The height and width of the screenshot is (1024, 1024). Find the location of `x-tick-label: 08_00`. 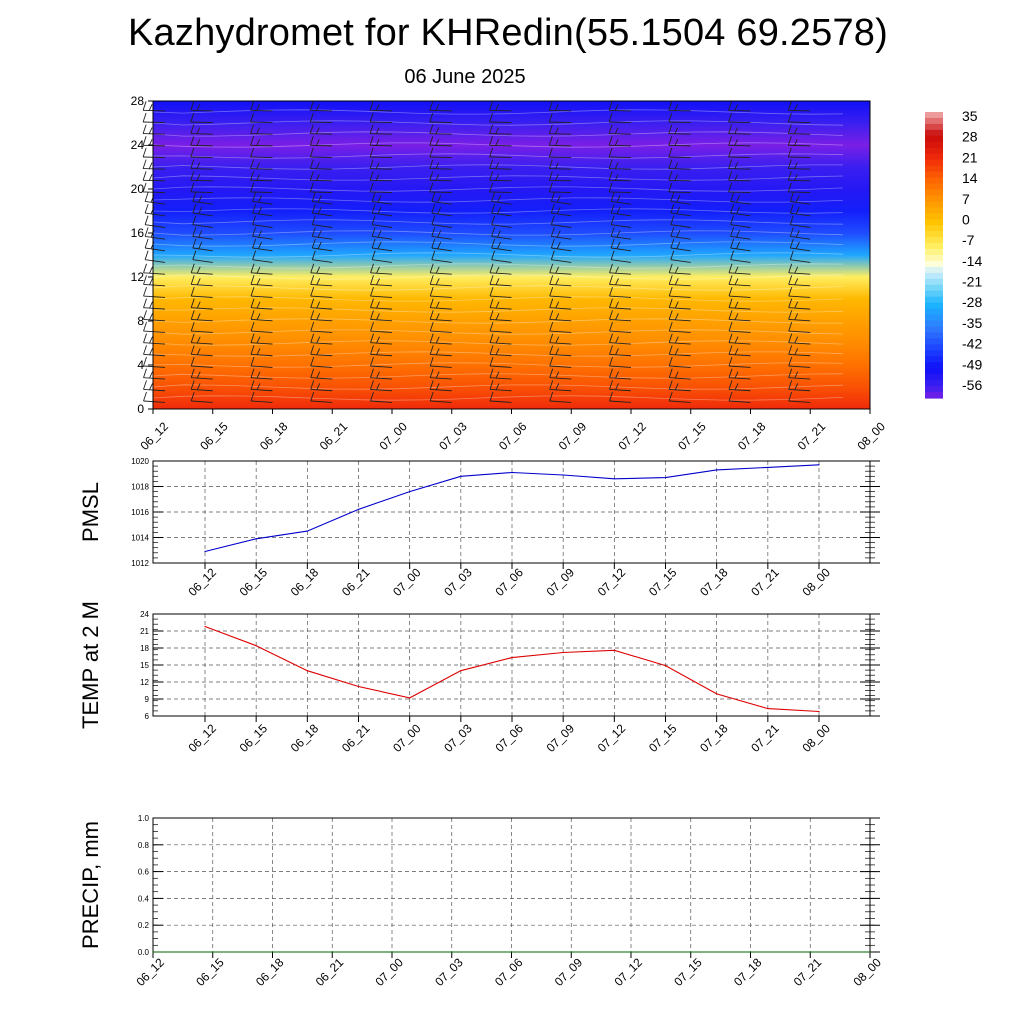

x-tick-label: 08_00 is located at coordinates (816, 582).